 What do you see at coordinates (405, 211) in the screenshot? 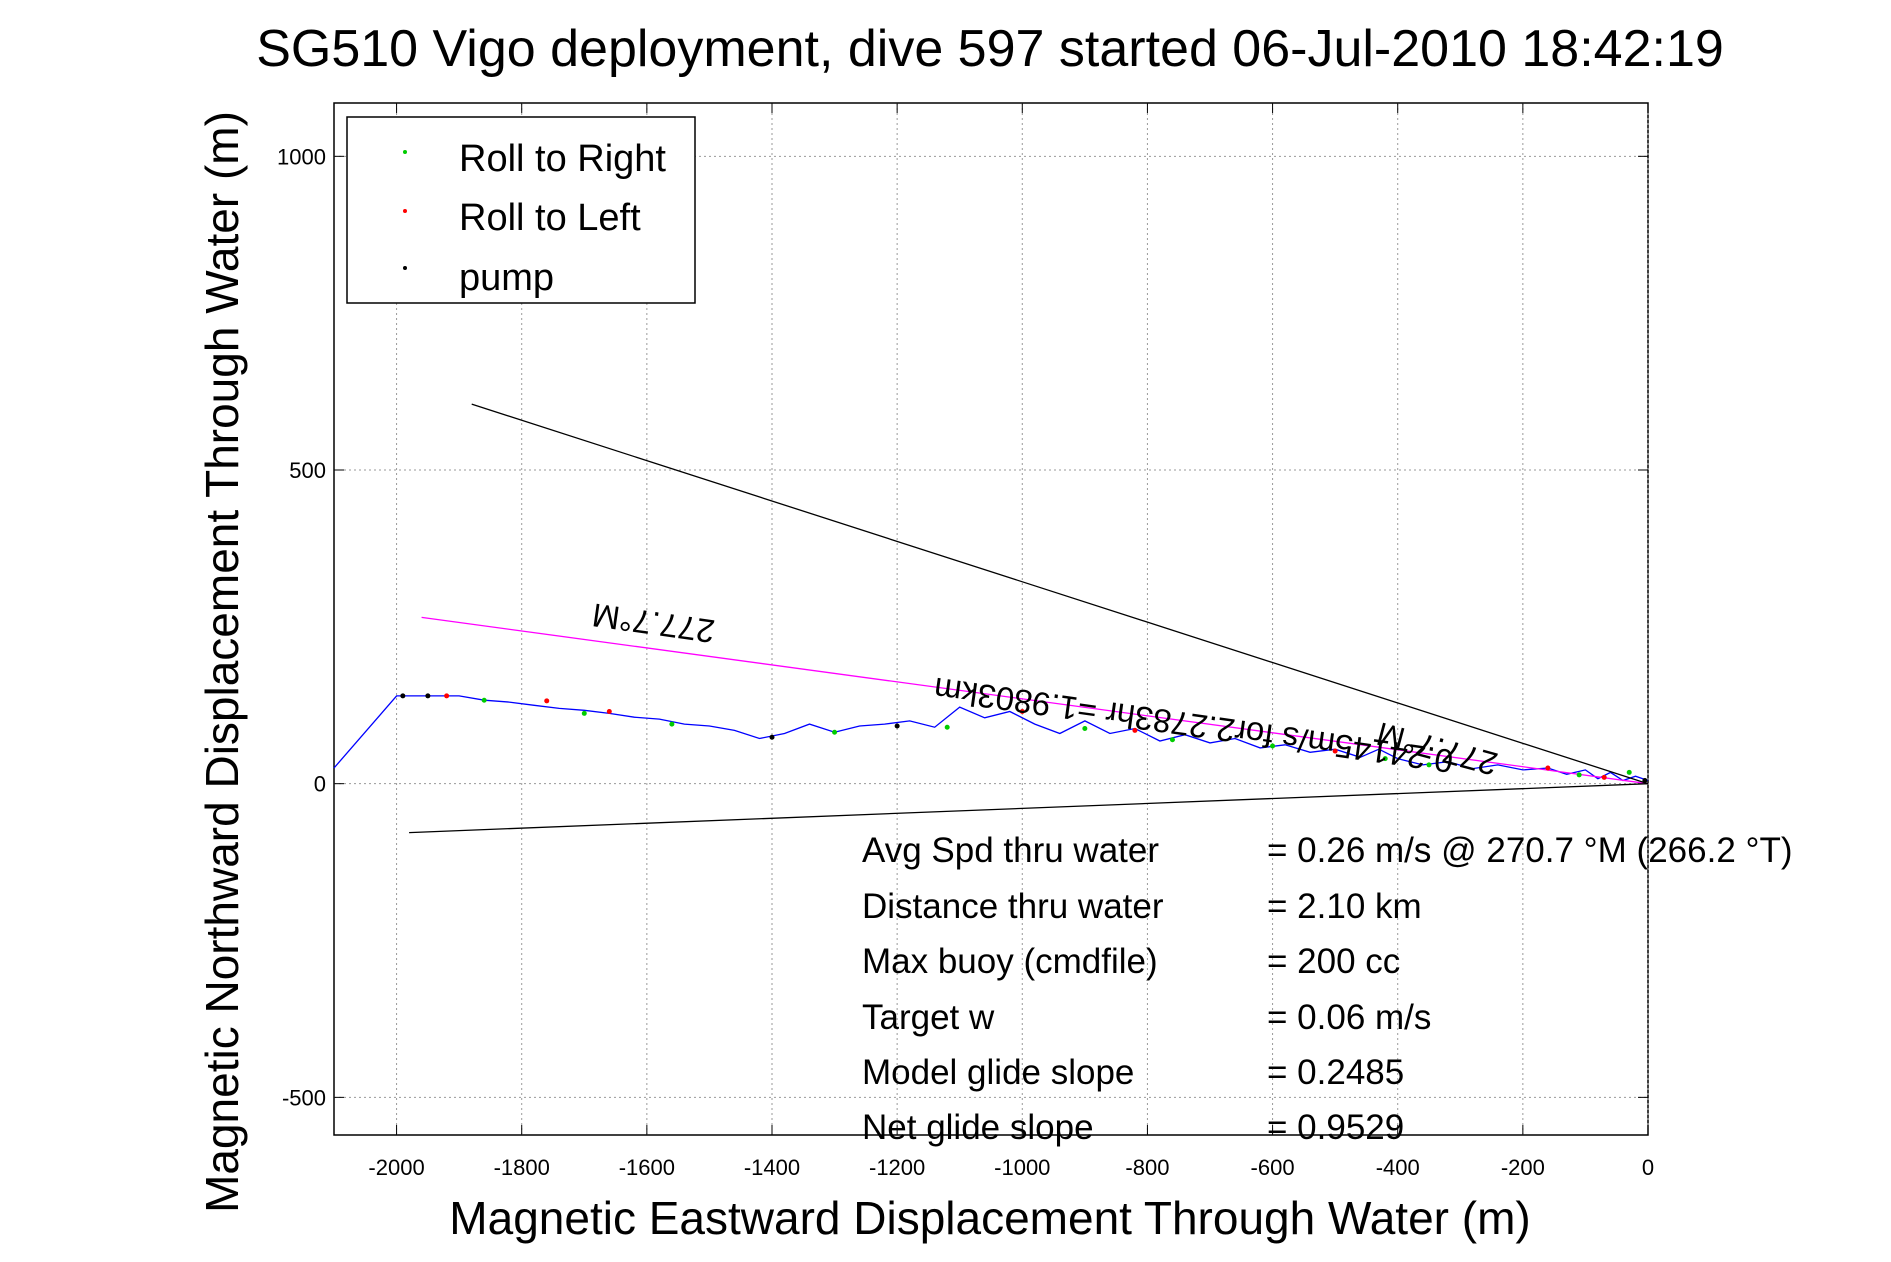
I see `legend-marker-roll-left` at bounding box center [405, 211].